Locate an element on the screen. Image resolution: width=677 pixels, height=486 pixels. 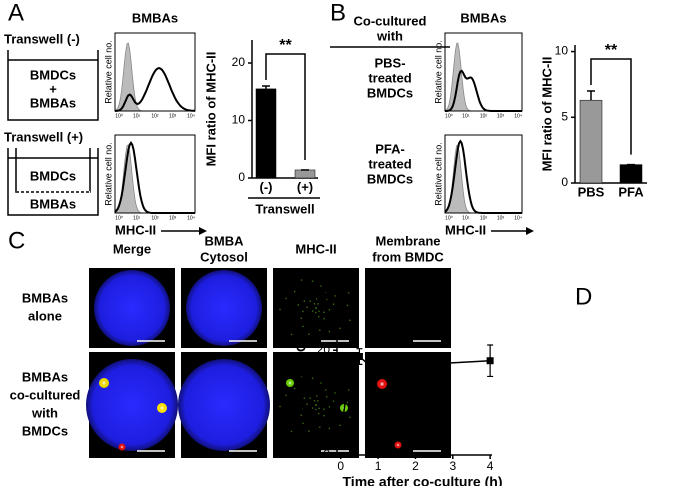
row-label: with is located at coordinates (44, 412).